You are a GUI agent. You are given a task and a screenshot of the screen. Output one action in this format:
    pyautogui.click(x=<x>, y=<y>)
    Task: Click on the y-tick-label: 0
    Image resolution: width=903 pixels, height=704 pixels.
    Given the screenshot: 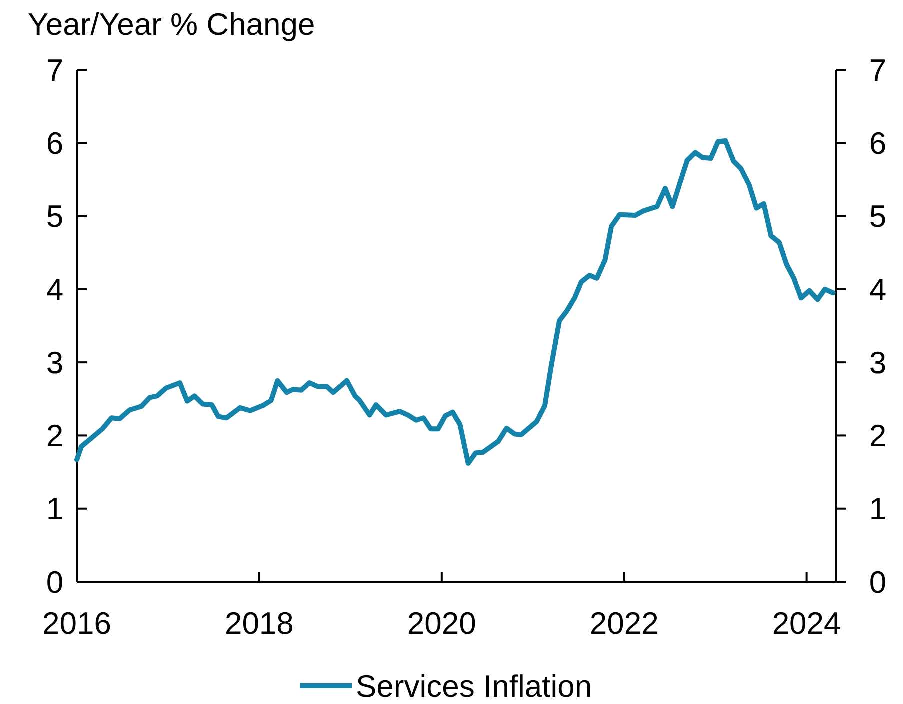 What is the action you would take?
    pyautogui.click(x=55, y=582)
    